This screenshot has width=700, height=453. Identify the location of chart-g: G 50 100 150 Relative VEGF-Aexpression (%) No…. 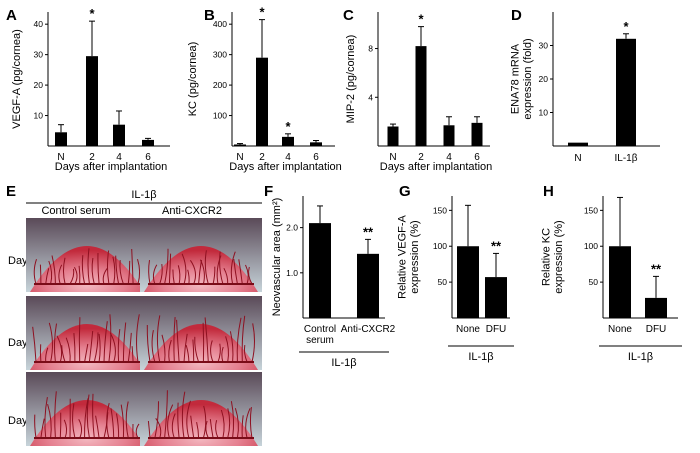
(455, 273).